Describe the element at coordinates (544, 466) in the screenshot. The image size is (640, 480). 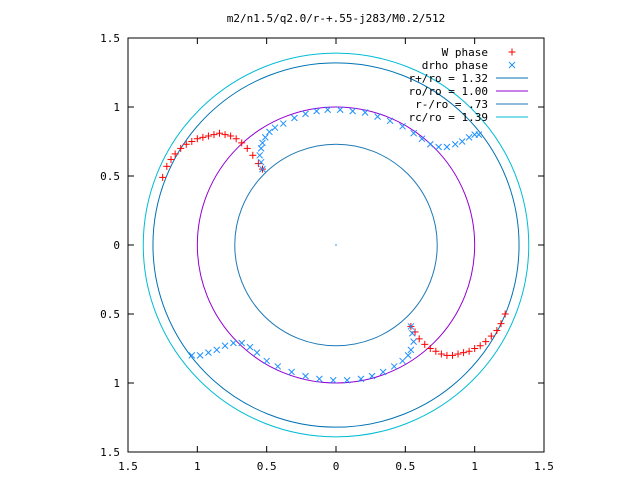
I see `x-tick-label: 1.5` at that location.